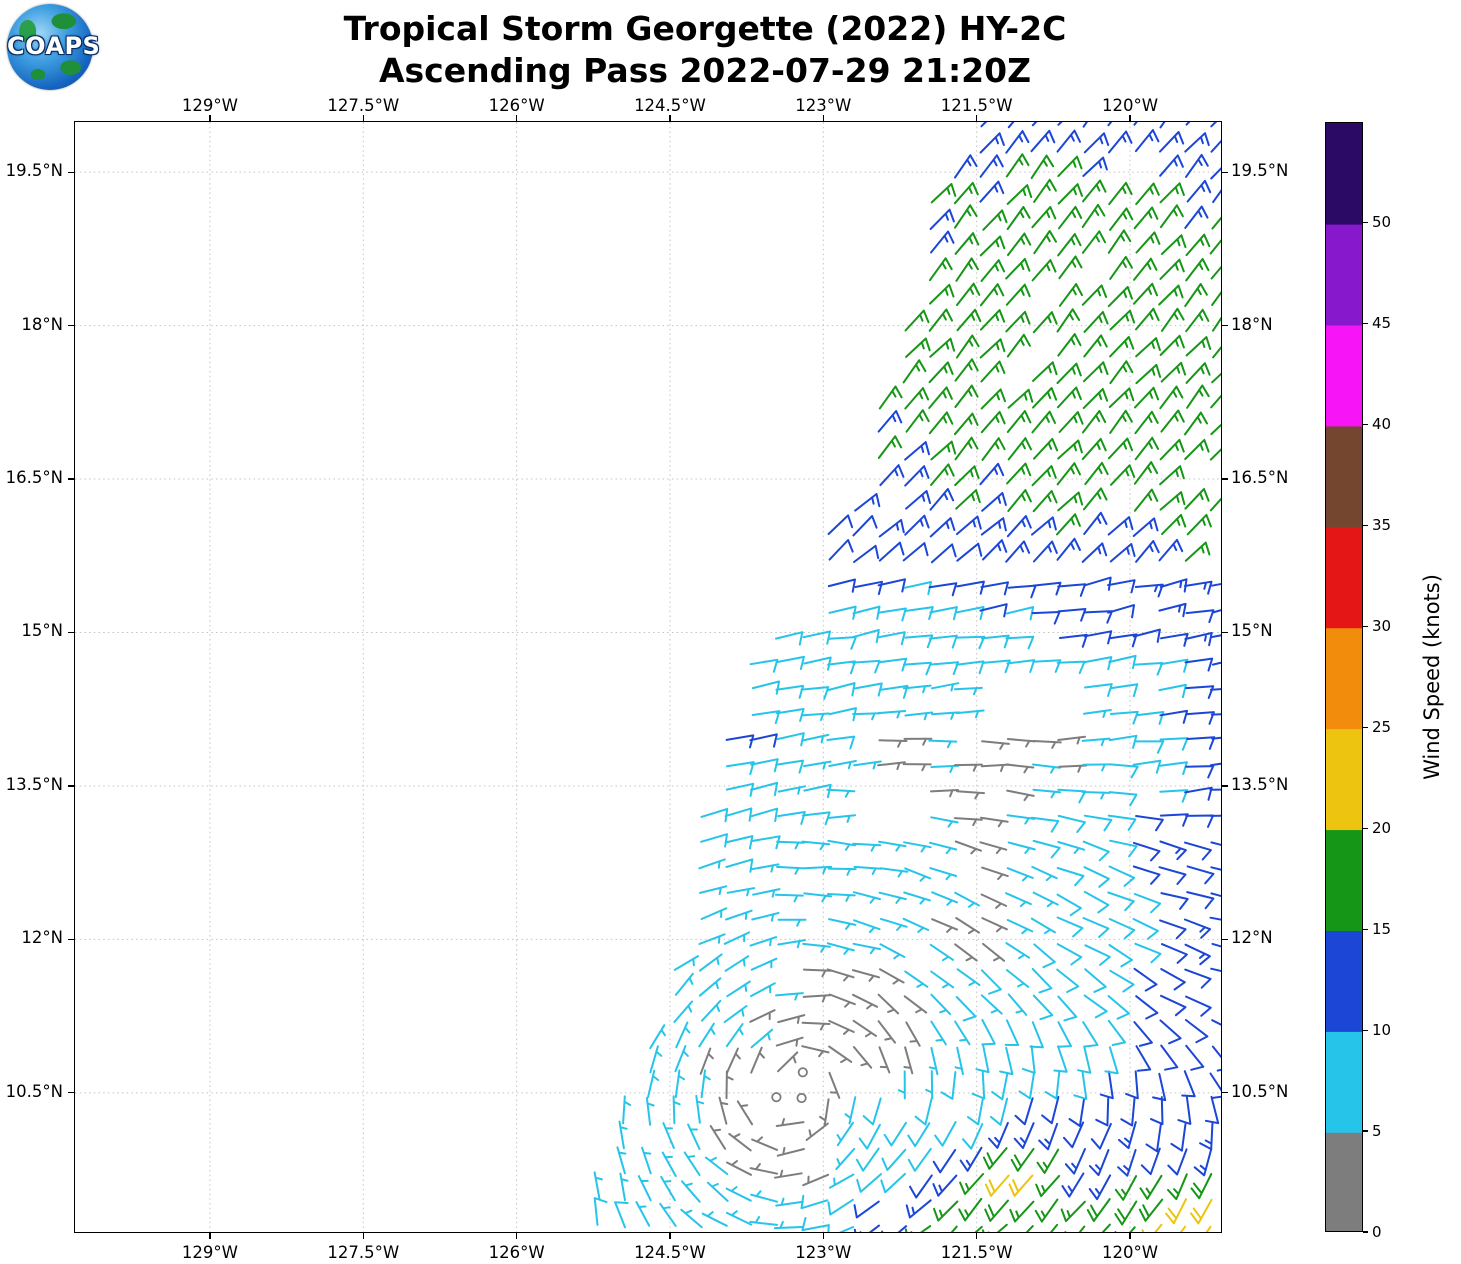 This screenshot has width=1461, height=1264. What do you see at coordinates (1344, 577) in the screenshot?
I see `colorbar-segment` at bounding box center [1344, 577].